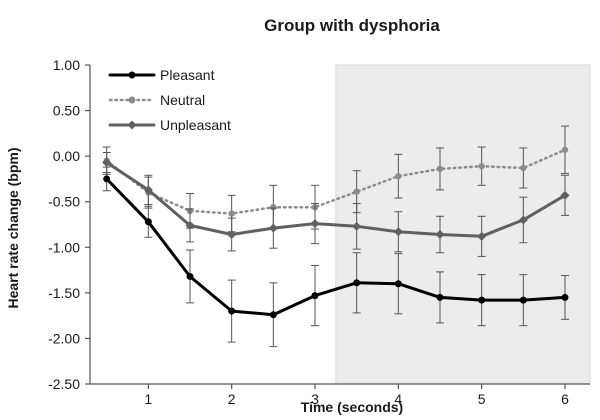  Describe the element at coordinates (64, 338) in the screenshot. I see `y-tick-label: -2.00` at that location.